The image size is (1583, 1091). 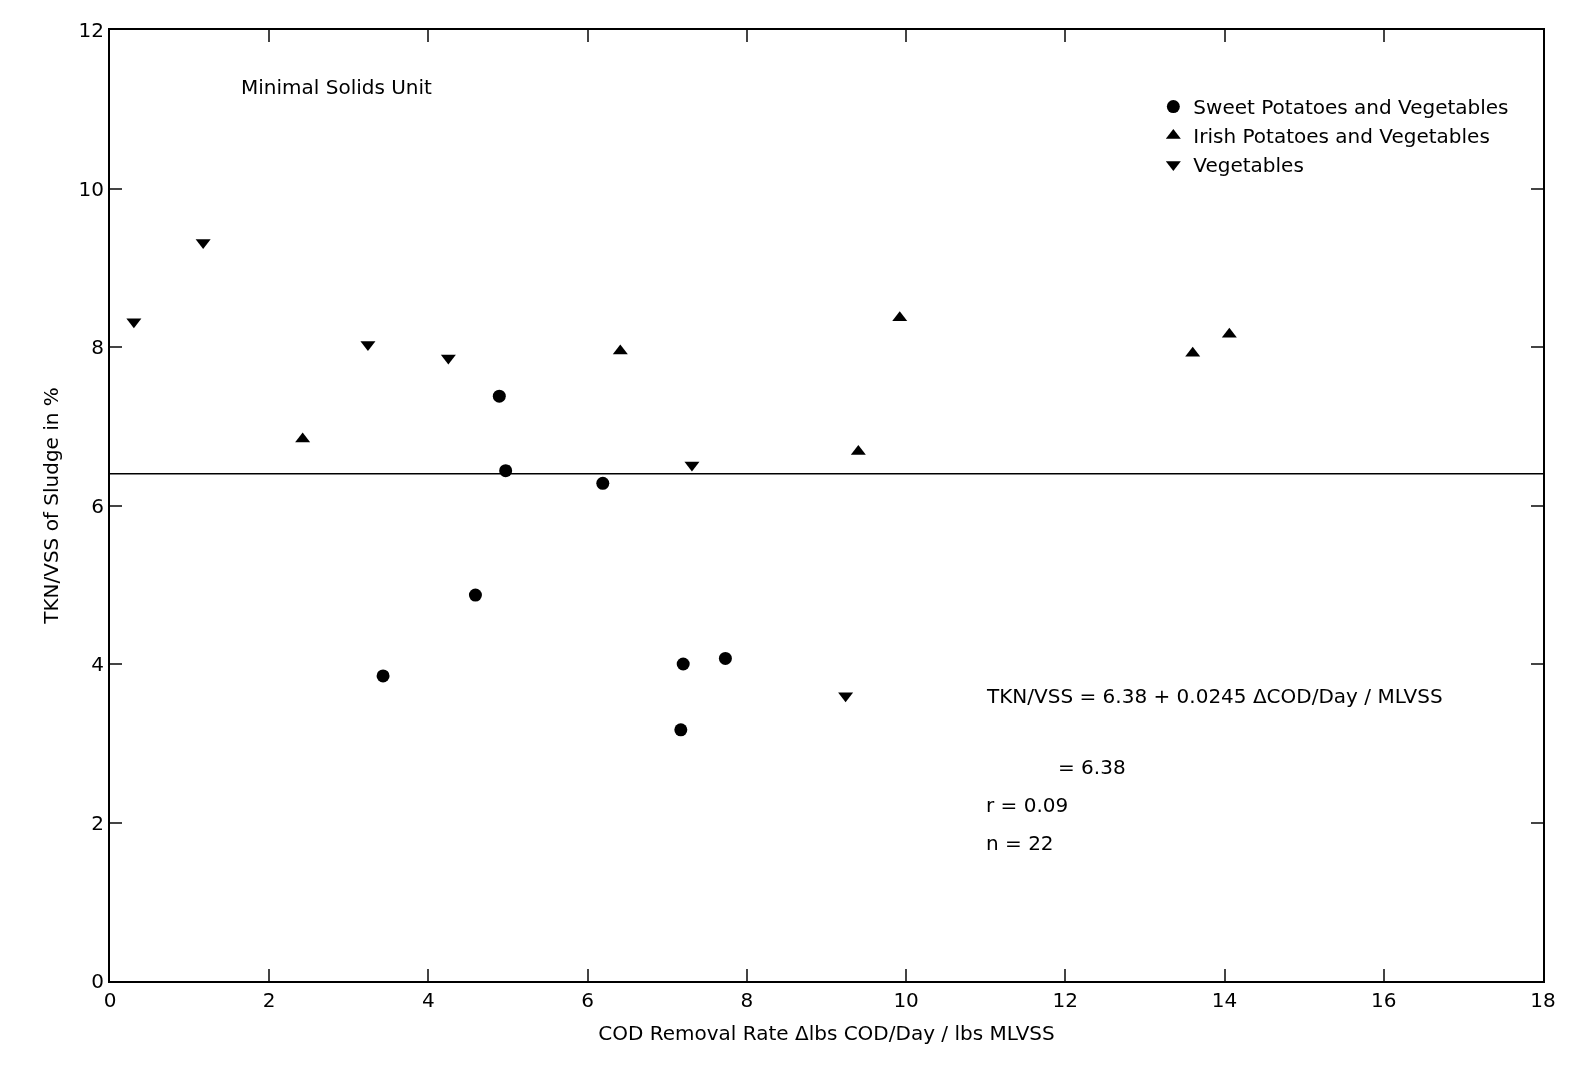 What do you see at coordinates (747, 1000) in the screenshot?
I see `x-tick-label: 8` at bounding box center [747, 1000].